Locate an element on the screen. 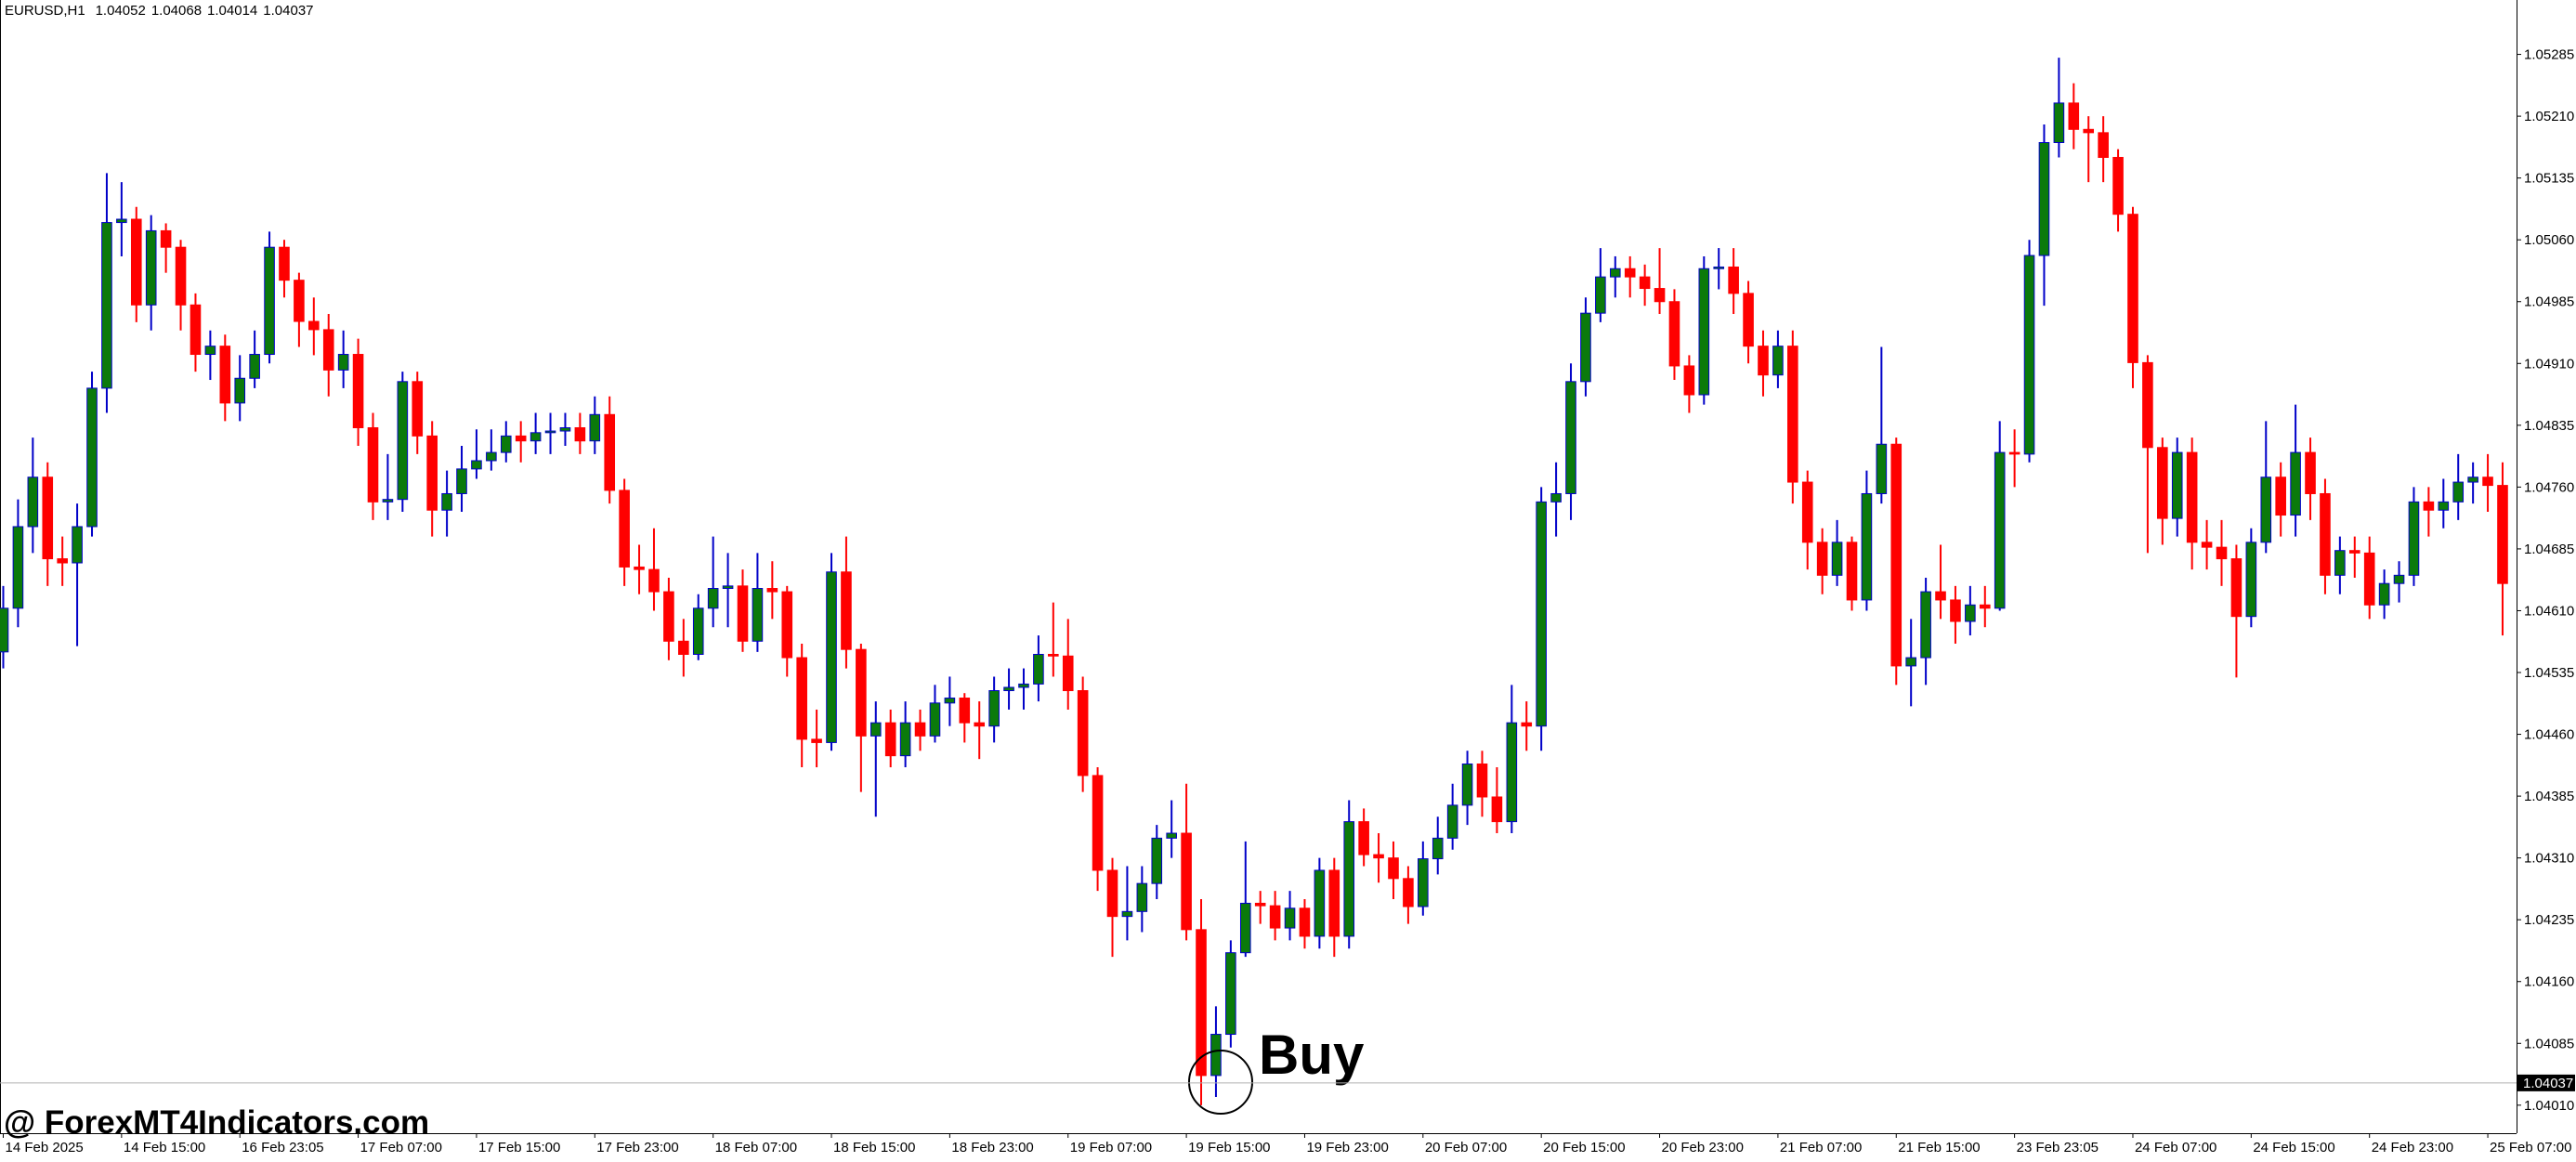 This screenshot has width=2576, height=1162. y-tick-label: 1.04235 is located at coordinates (2549, 920).